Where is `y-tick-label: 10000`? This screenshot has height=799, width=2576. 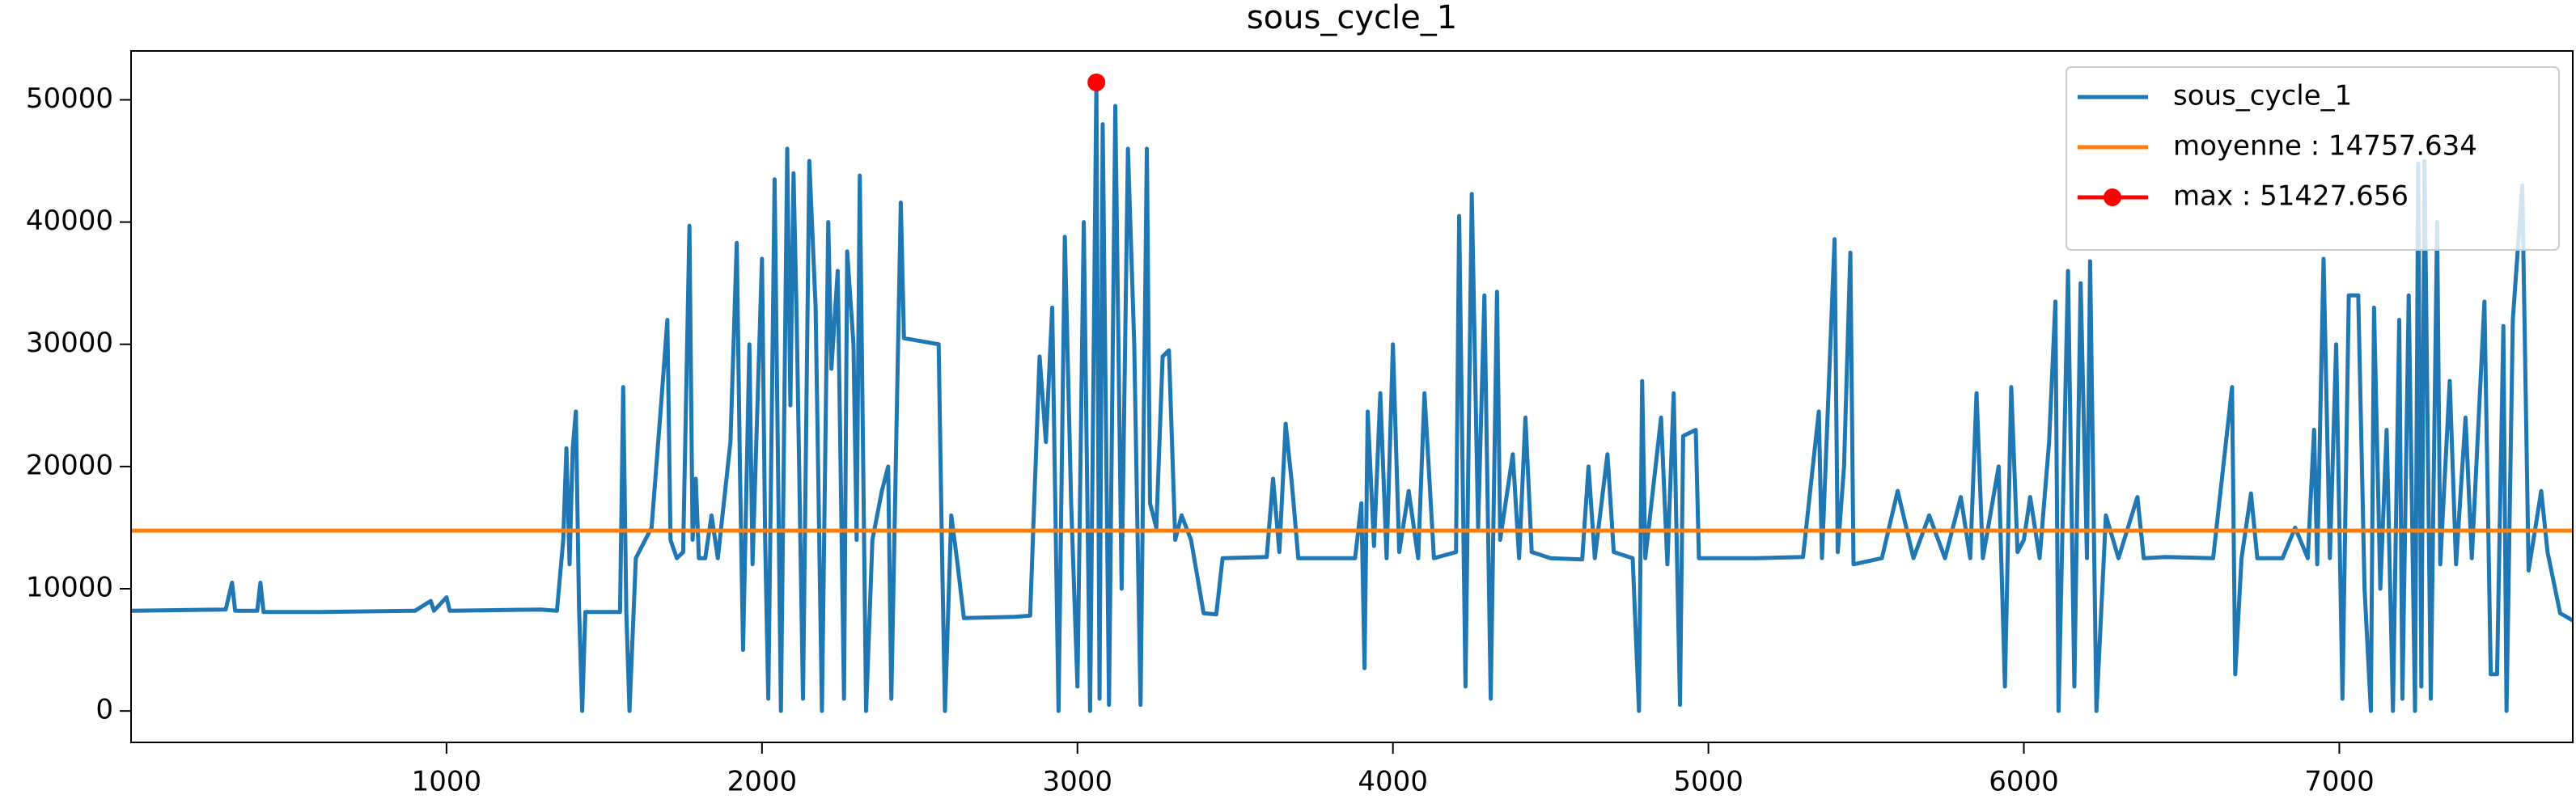 y-tick-label: 10000 is located at coordinates (69, 588).